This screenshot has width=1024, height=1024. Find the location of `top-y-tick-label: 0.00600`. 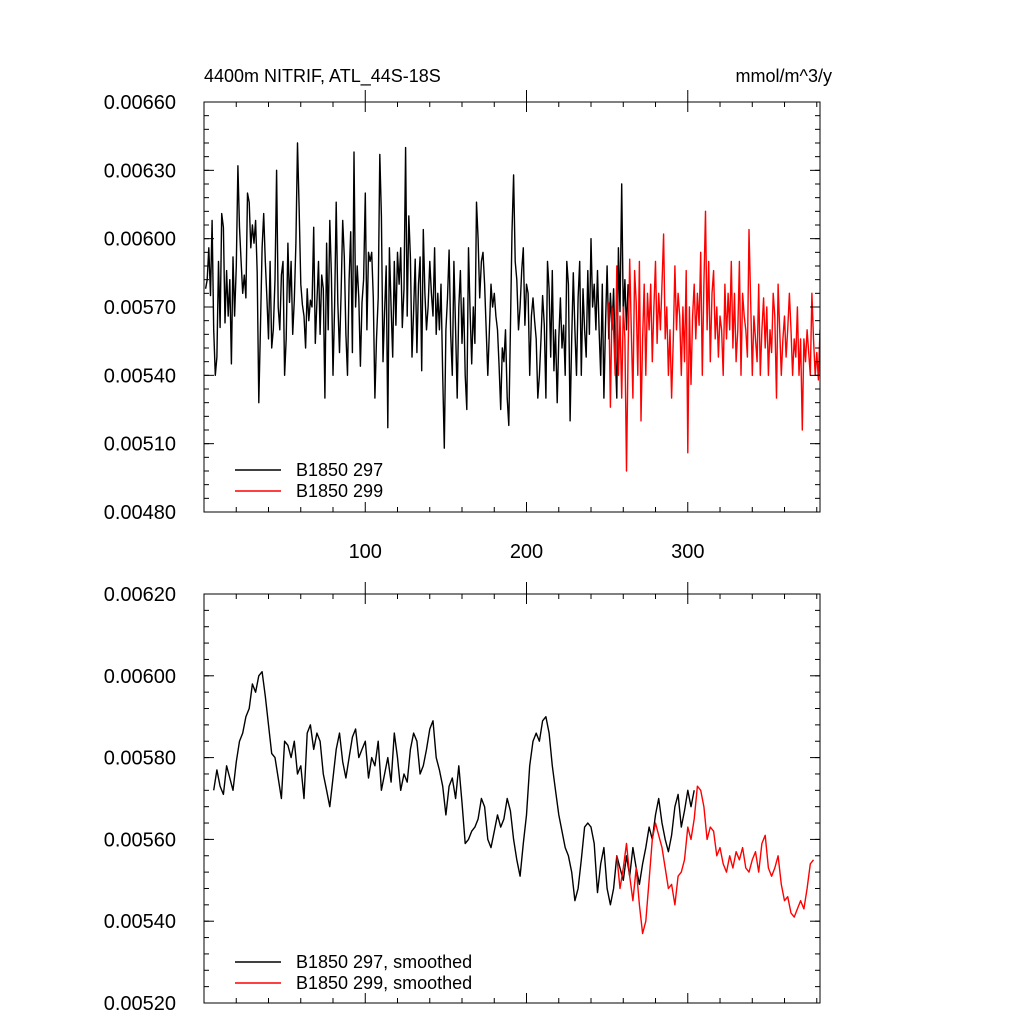

top-y-tick-label: 0.00600 is located at coordinates (140, 240).